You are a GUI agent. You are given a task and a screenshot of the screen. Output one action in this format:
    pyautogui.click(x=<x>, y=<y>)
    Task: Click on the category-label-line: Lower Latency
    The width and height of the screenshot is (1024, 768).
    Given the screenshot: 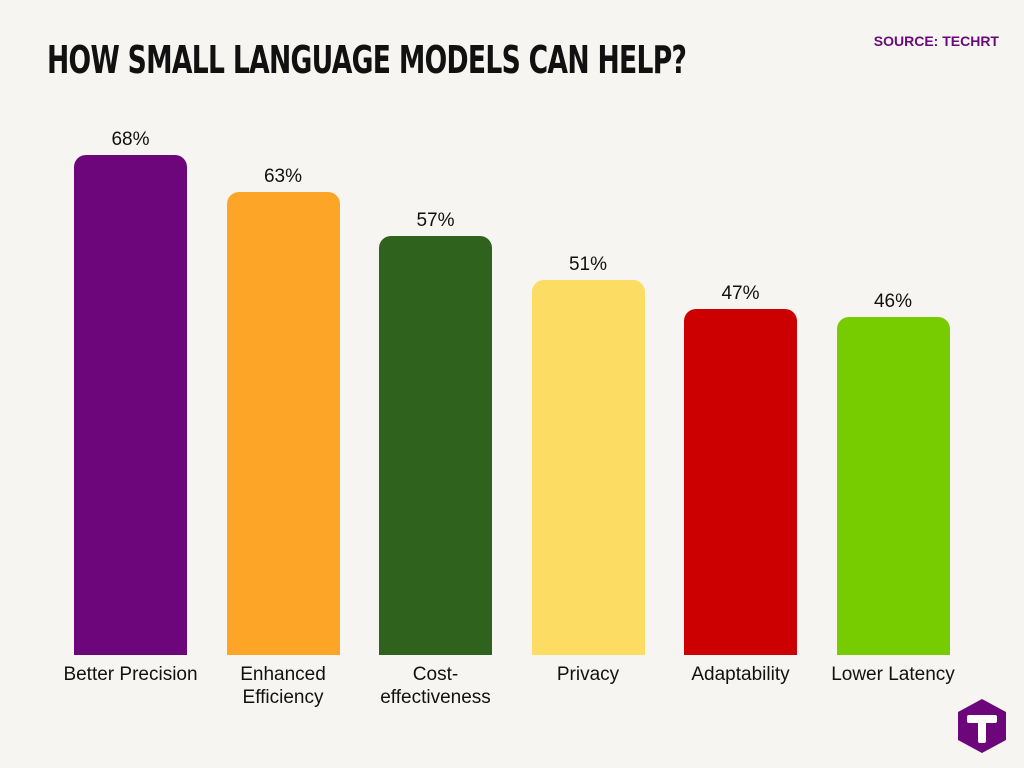 What is the action you would take?
    pyautogui.click(x=893, y=674)
    